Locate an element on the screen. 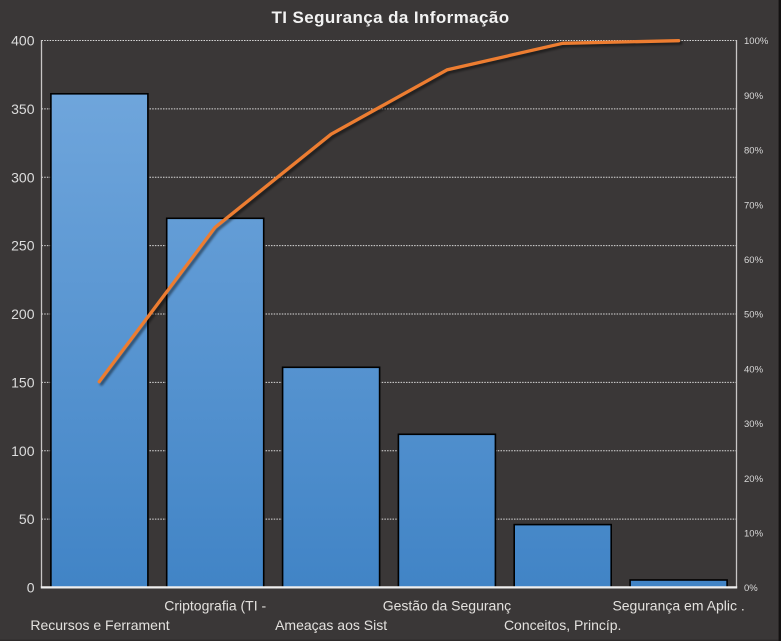 The width and height of the screenshot is (781, 641). svg-text: 50% is located at coordinates (754, 315).